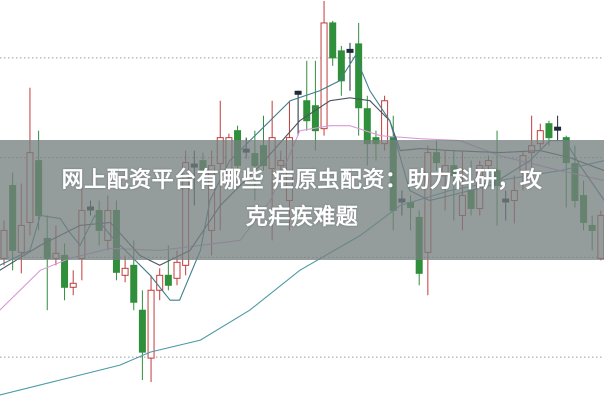 The width and height of the screenshot is (604, 401). What do you see at coordinates (302, 217) in the screenshot?
I see `headline-line-2: 克疟疾难题` at bounding box center [302, 217].